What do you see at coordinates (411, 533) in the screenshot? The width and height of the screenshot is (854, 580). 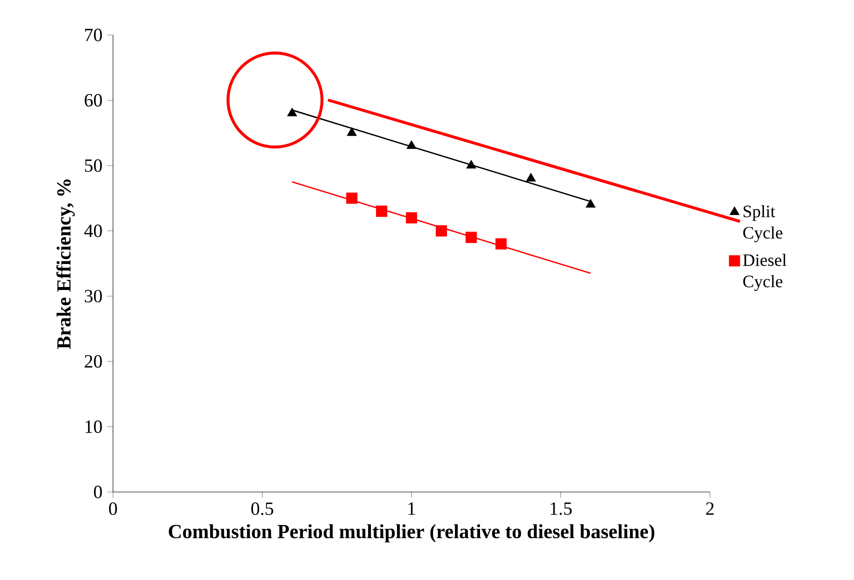 I see `x-axis-title: Combustion Period multiplier (relative to diesel baseline)` at bounding box center [411, 533].